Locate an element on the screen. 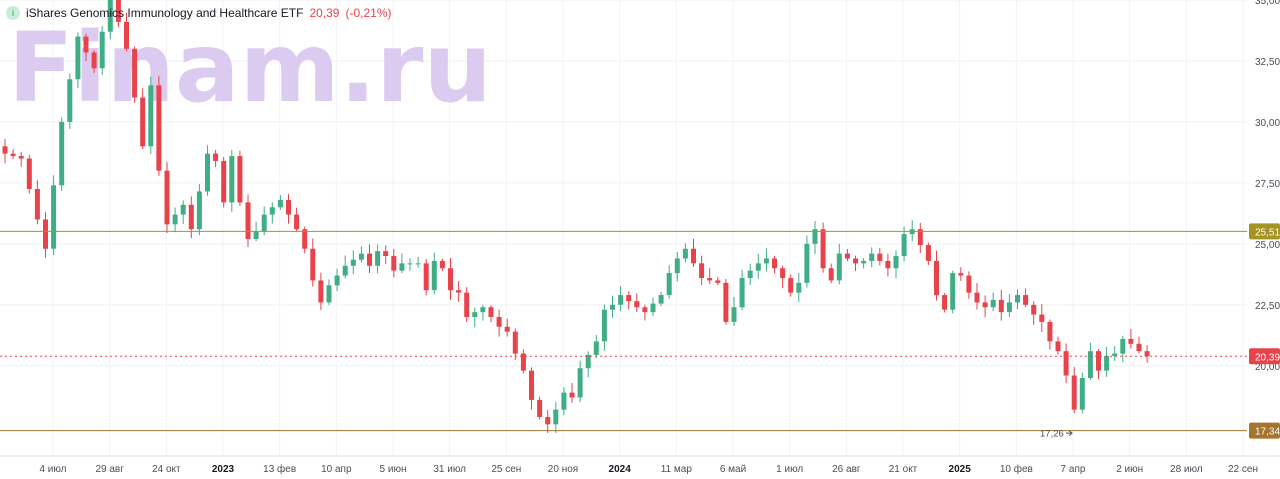 The image size is (1280, 479). y-tick-label: 32,50 is located at coordinates (1267, 62).